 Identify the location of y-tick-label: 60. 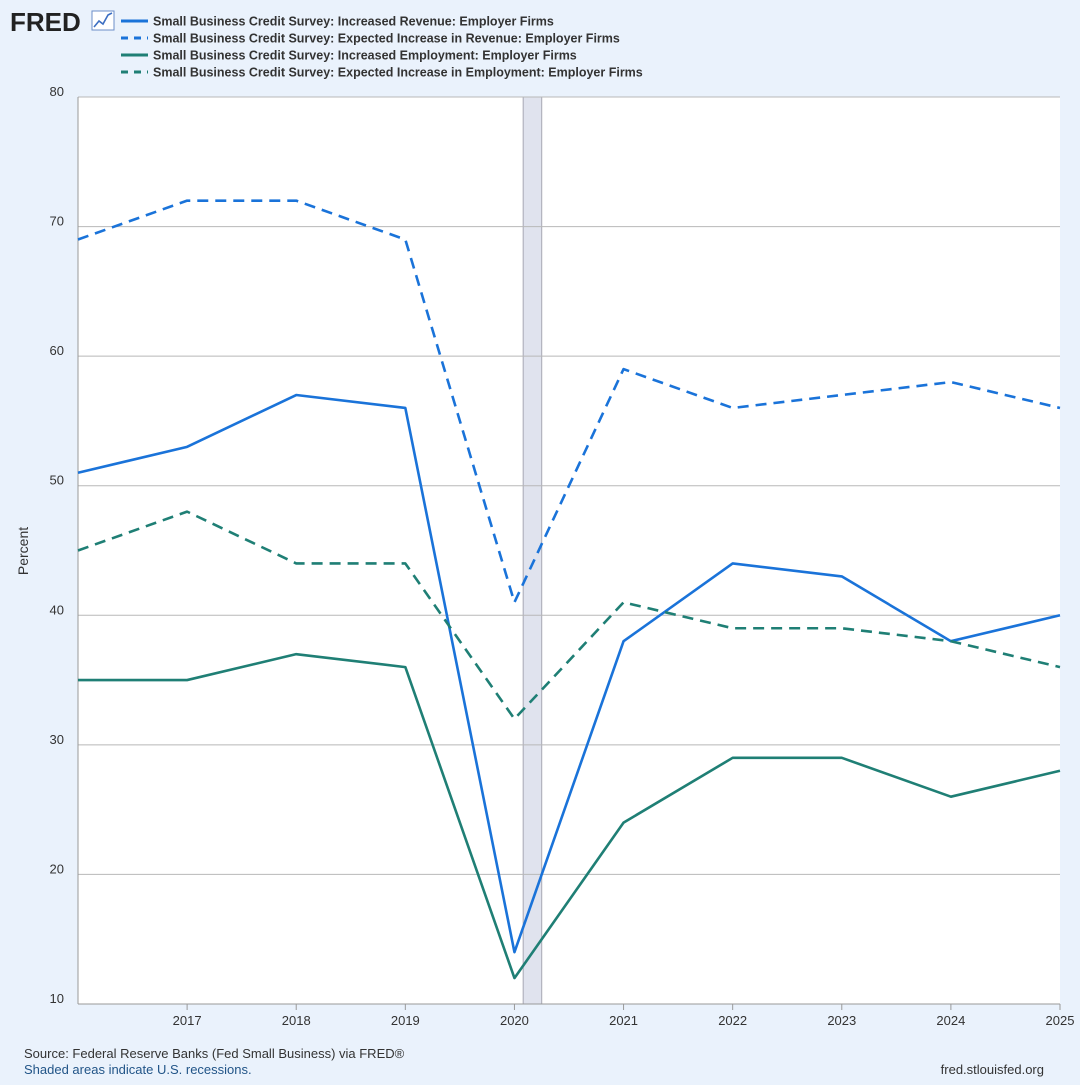
(57, 350).